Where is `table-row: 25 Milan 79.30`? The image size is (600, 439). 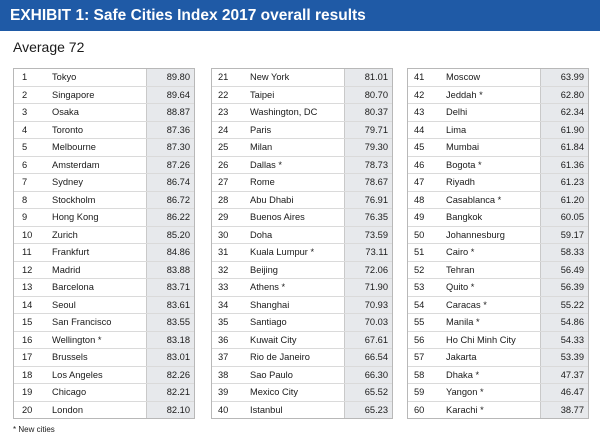
table-row: 25 Milan 79.30 is located at coordinates (302, 148).